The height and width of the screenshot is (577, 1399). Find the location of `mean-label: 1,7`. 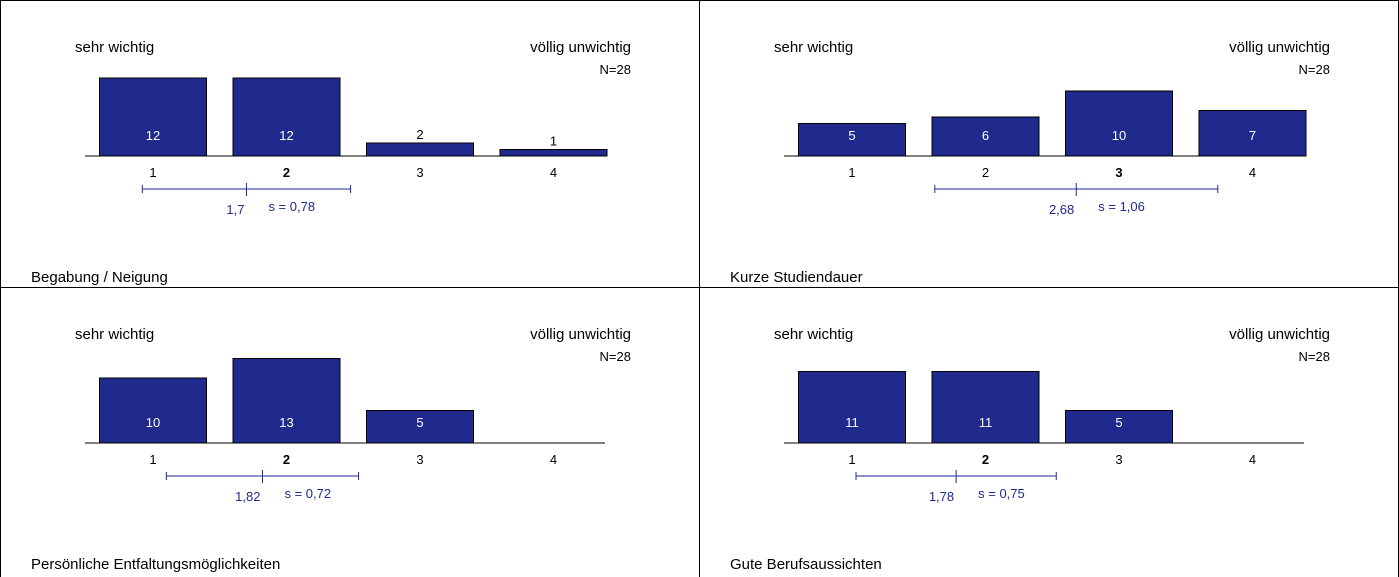

mean-label: 1,7 is located at coordinates (235, 209).